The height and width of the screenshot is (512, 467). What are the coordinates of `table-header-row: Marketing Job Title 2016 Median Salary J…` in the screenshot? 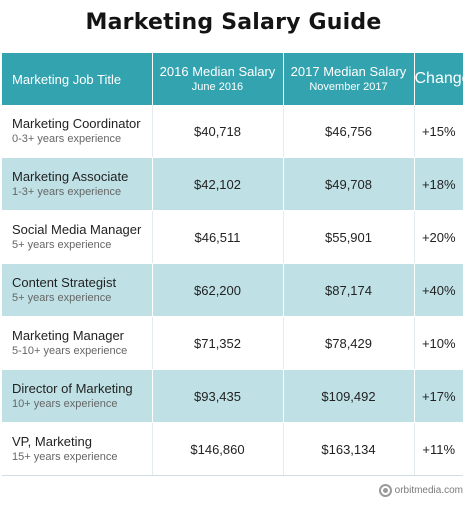 It's located at (234, 79).